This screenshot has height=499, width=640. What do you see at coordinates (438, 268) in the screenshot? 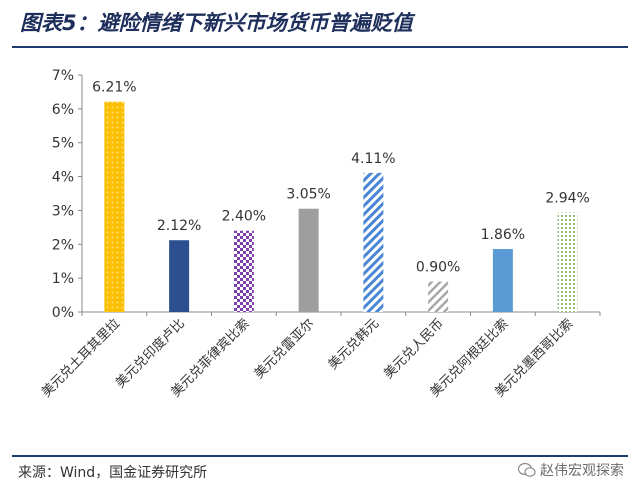
I see `data-label: 0.90%` at bounding box center [438, 268].